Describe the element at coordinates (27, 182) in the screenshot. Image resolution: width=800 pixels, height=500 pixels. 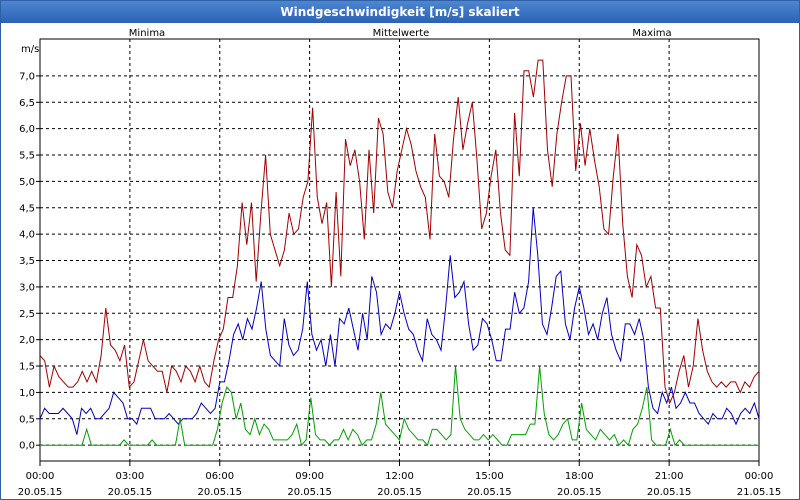
I see `y-tick-label: 5,0` at that location.